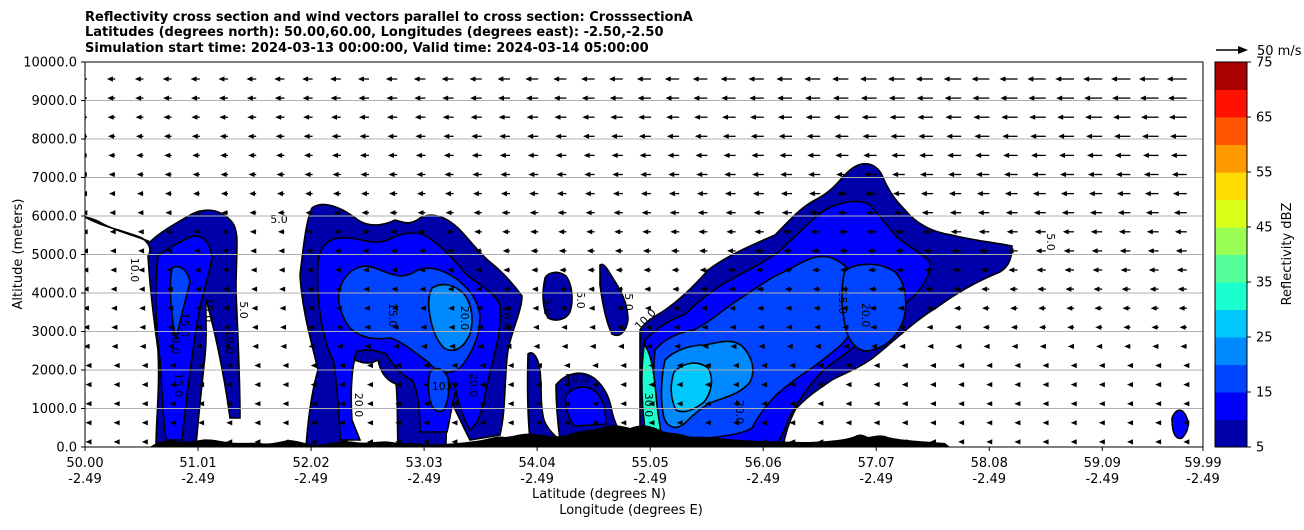 Image resolution: width=1304 pixels, height=530 pixels. What do you see at coordinates (55, 255) in the screenshot?
I see `y-tick-label: 5000.0` at bounding box center [55, 255].